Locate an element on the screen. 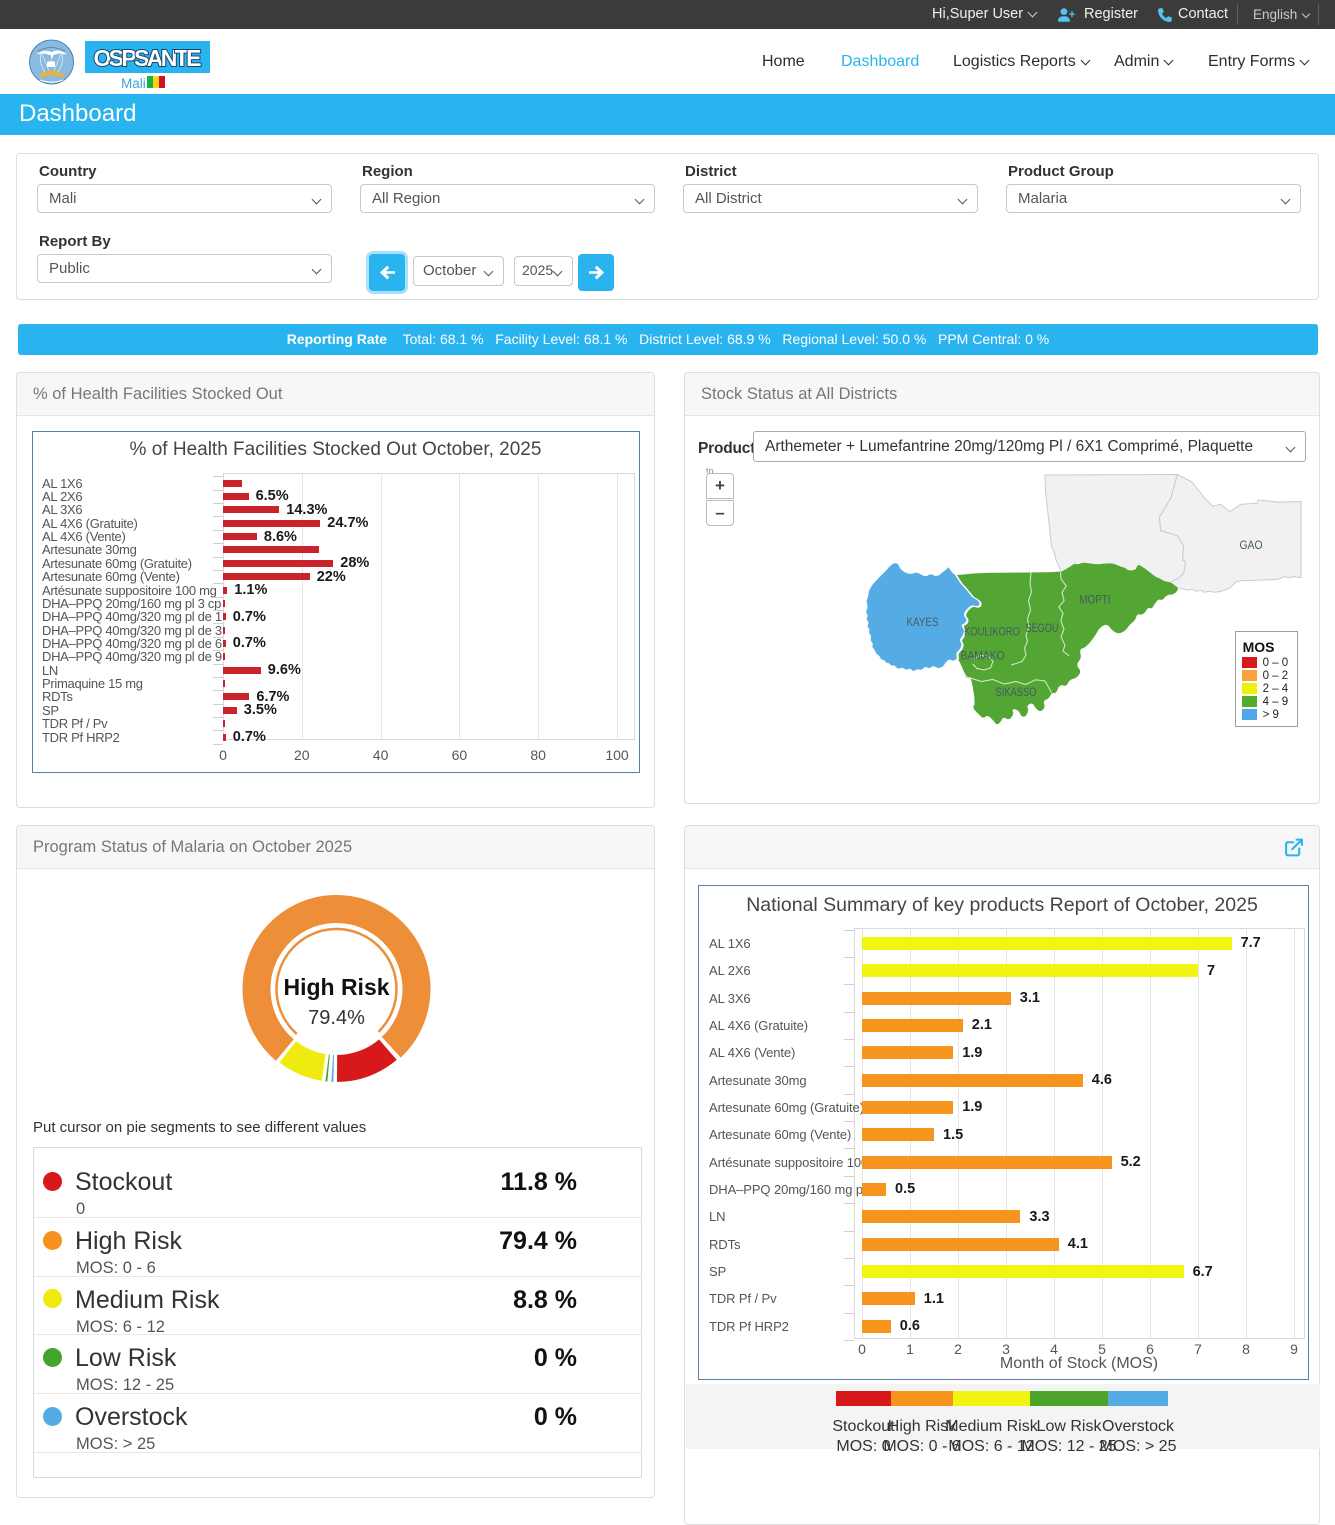 This screenshot has width=1335, height=1525. svg-text: SEGOU is located at coordinates (1042, 629).